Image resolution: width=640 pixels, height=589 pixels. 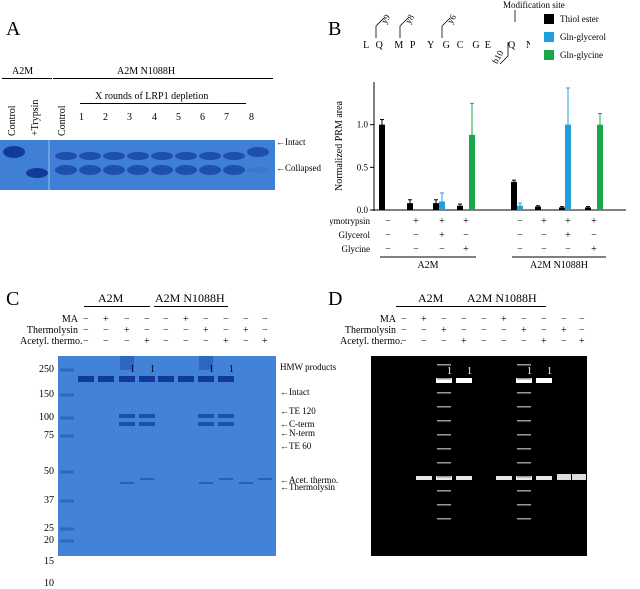 I want to click on acet-thermo-band, so click(x=265, y=479).